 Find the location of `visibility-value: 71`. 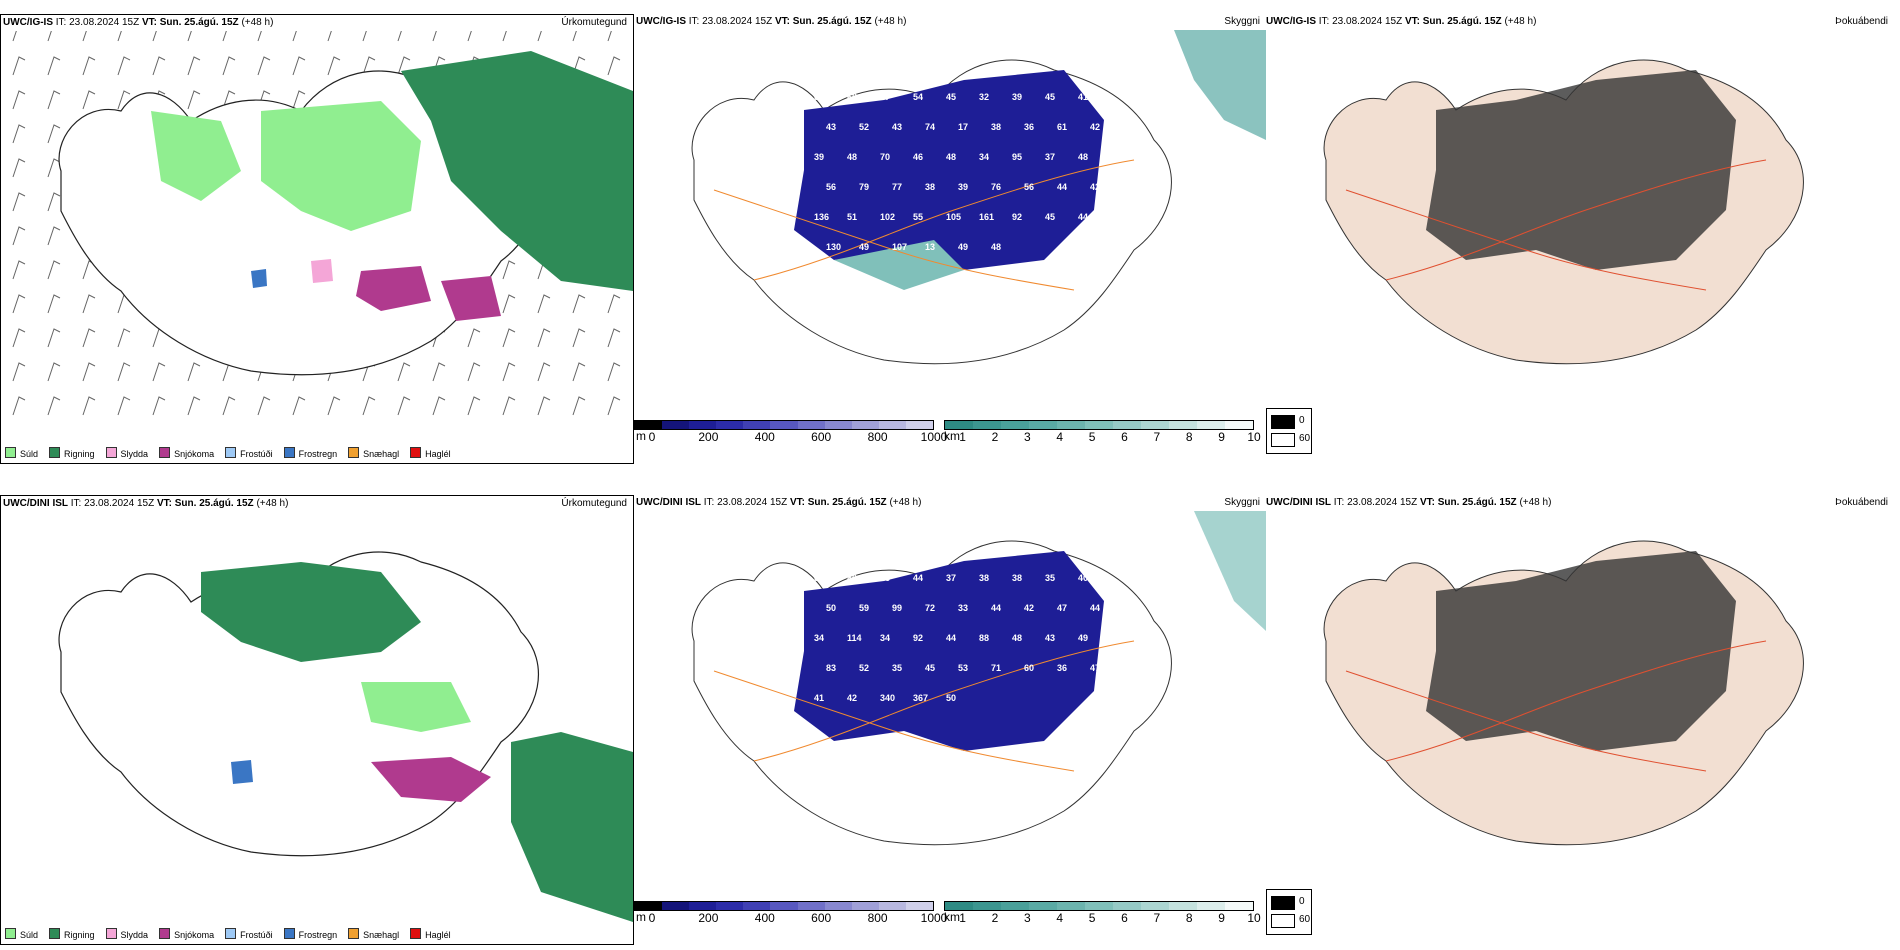

visibility-value: 71 is located at coordinates (996, 668).